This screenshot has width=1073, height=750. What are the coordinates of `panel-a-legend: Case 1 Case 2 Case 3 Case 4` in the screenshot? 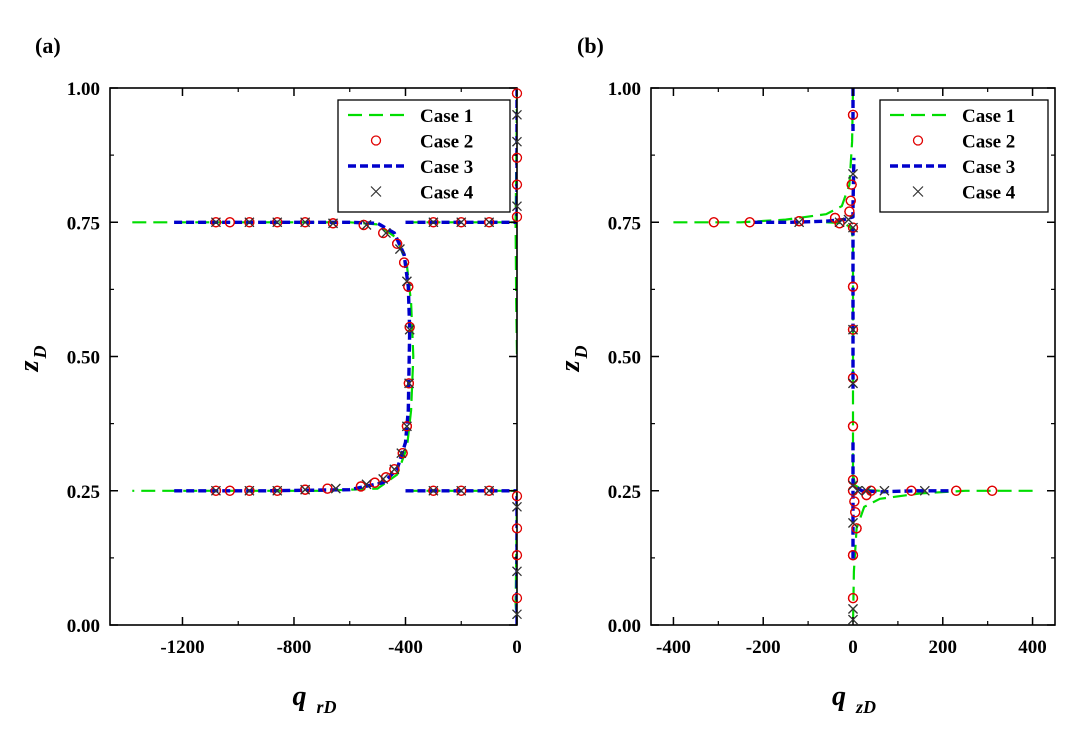 It's located at (424, 156).